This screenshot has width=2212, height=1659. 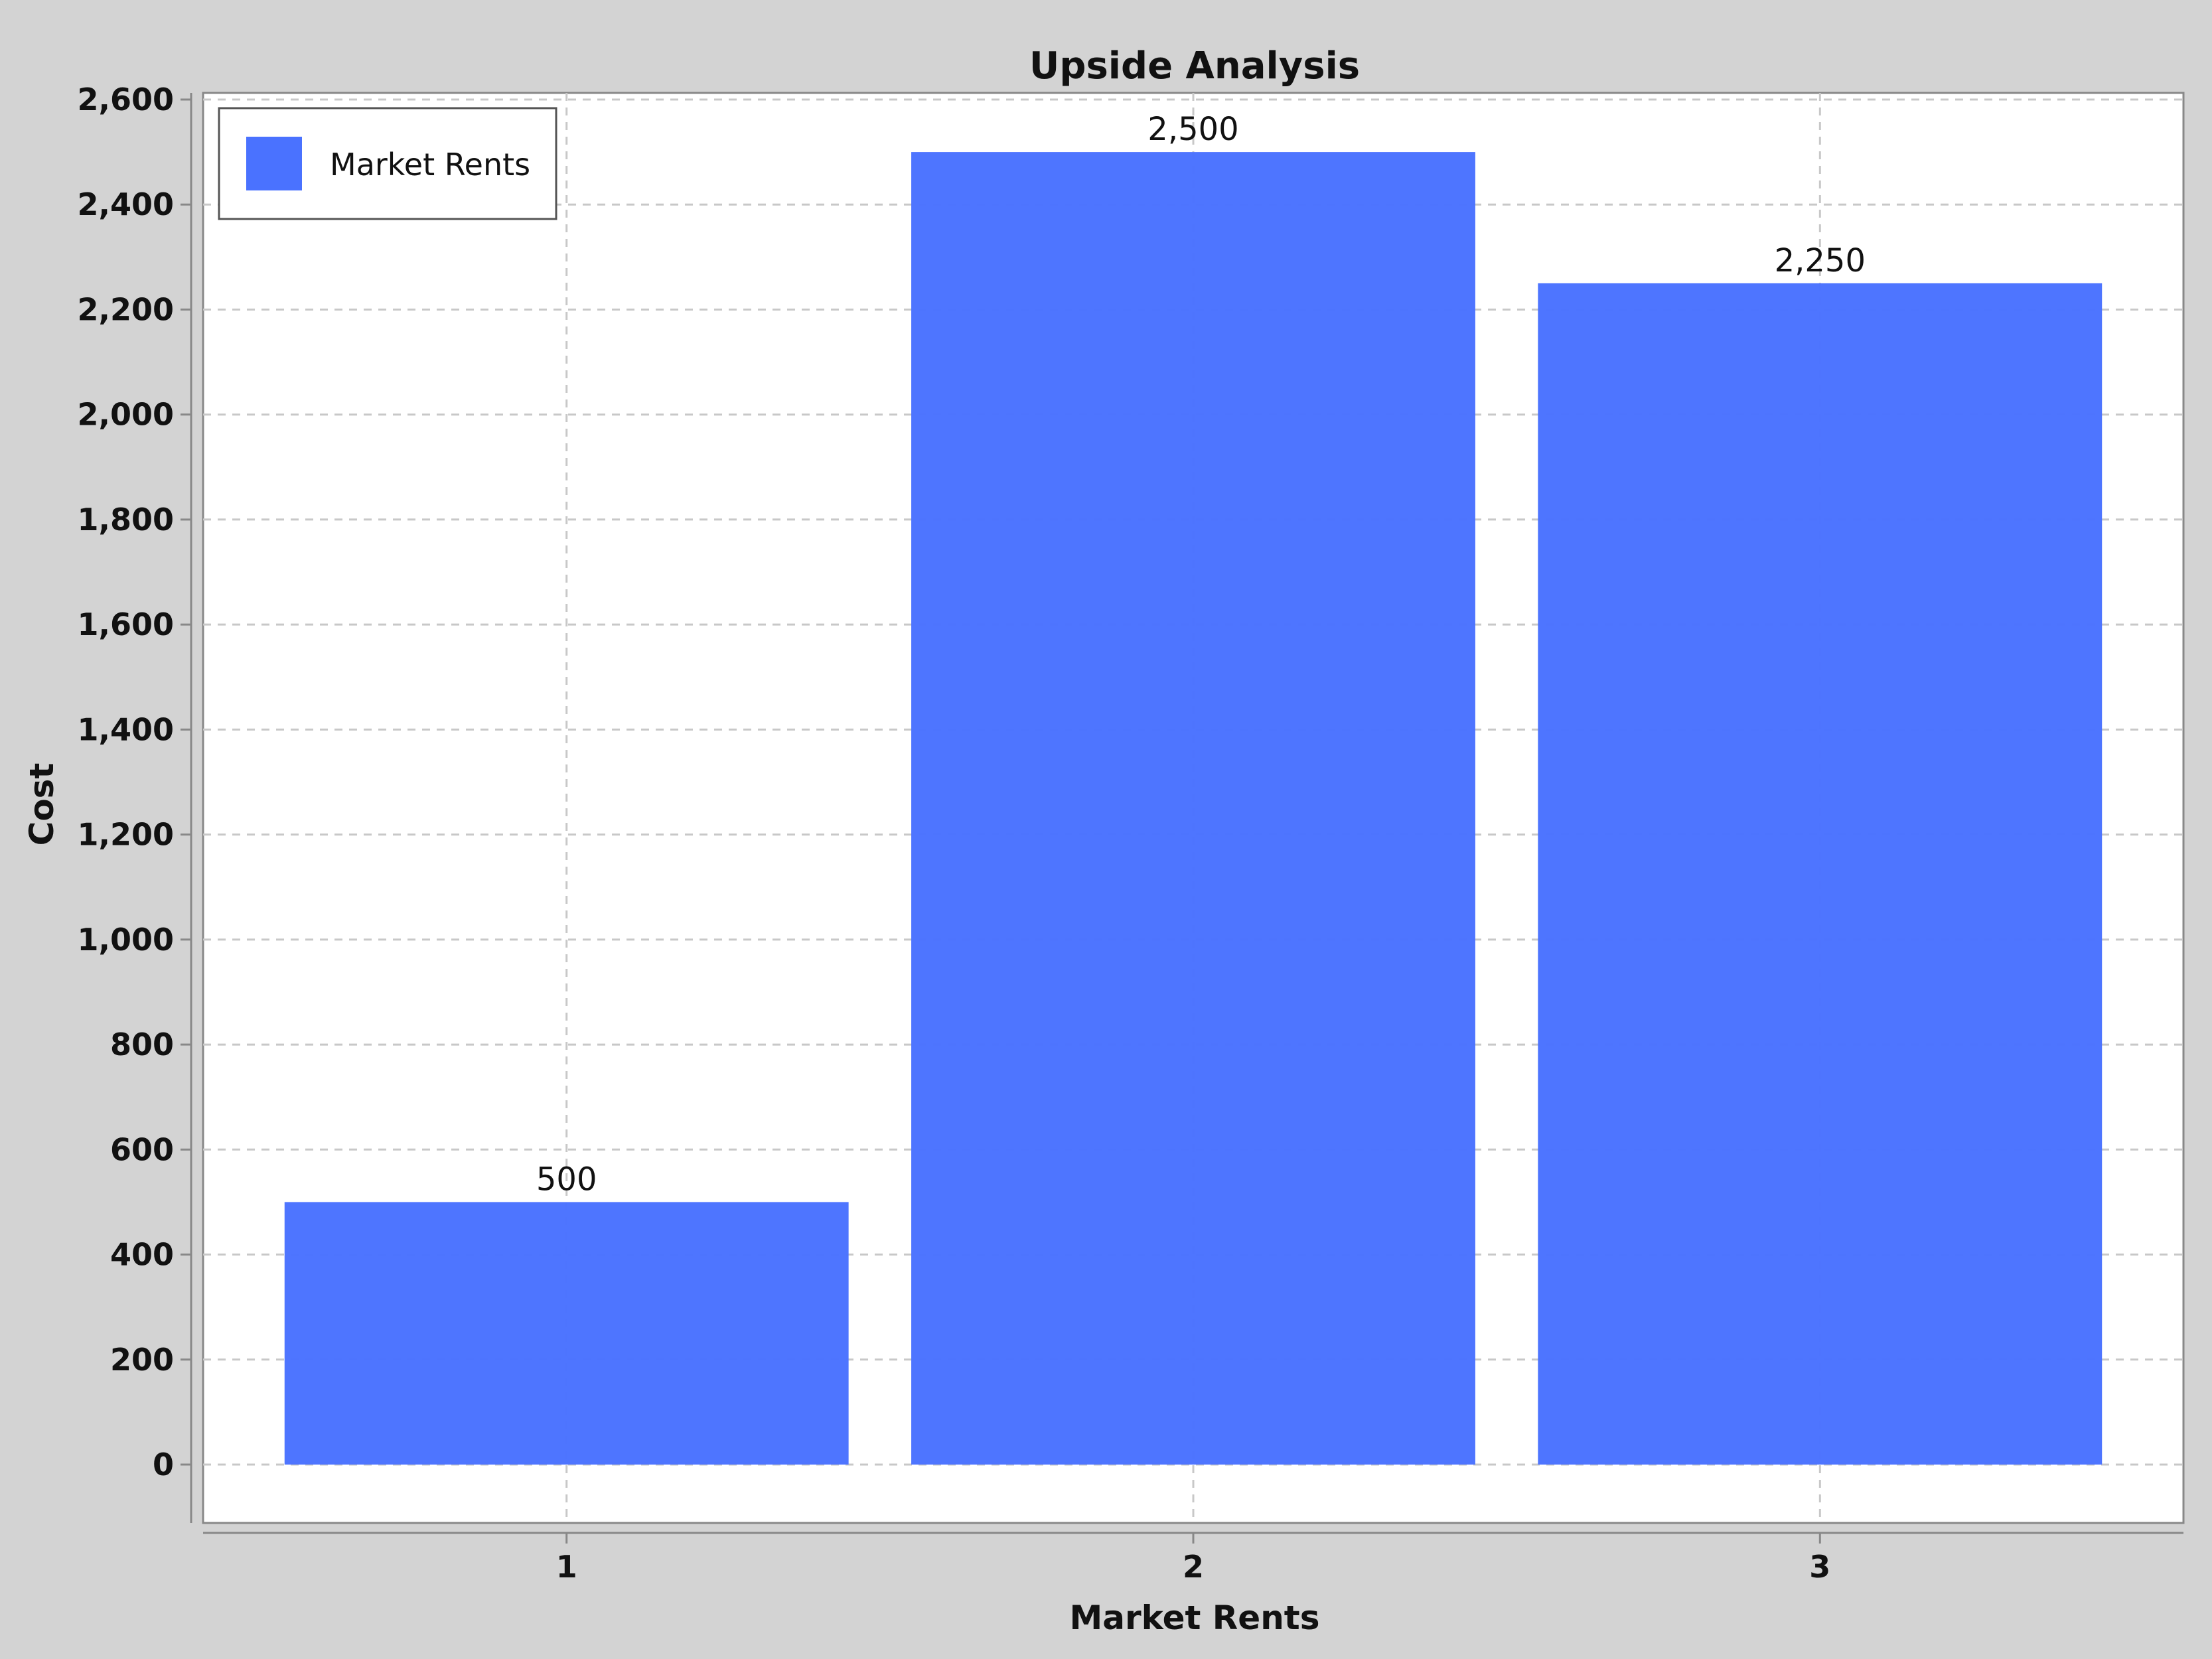 What do you see at coordinates (566, 1567) in the screenshot?
I see `x-tick-label: 1` at bounding box center [566, 1567].